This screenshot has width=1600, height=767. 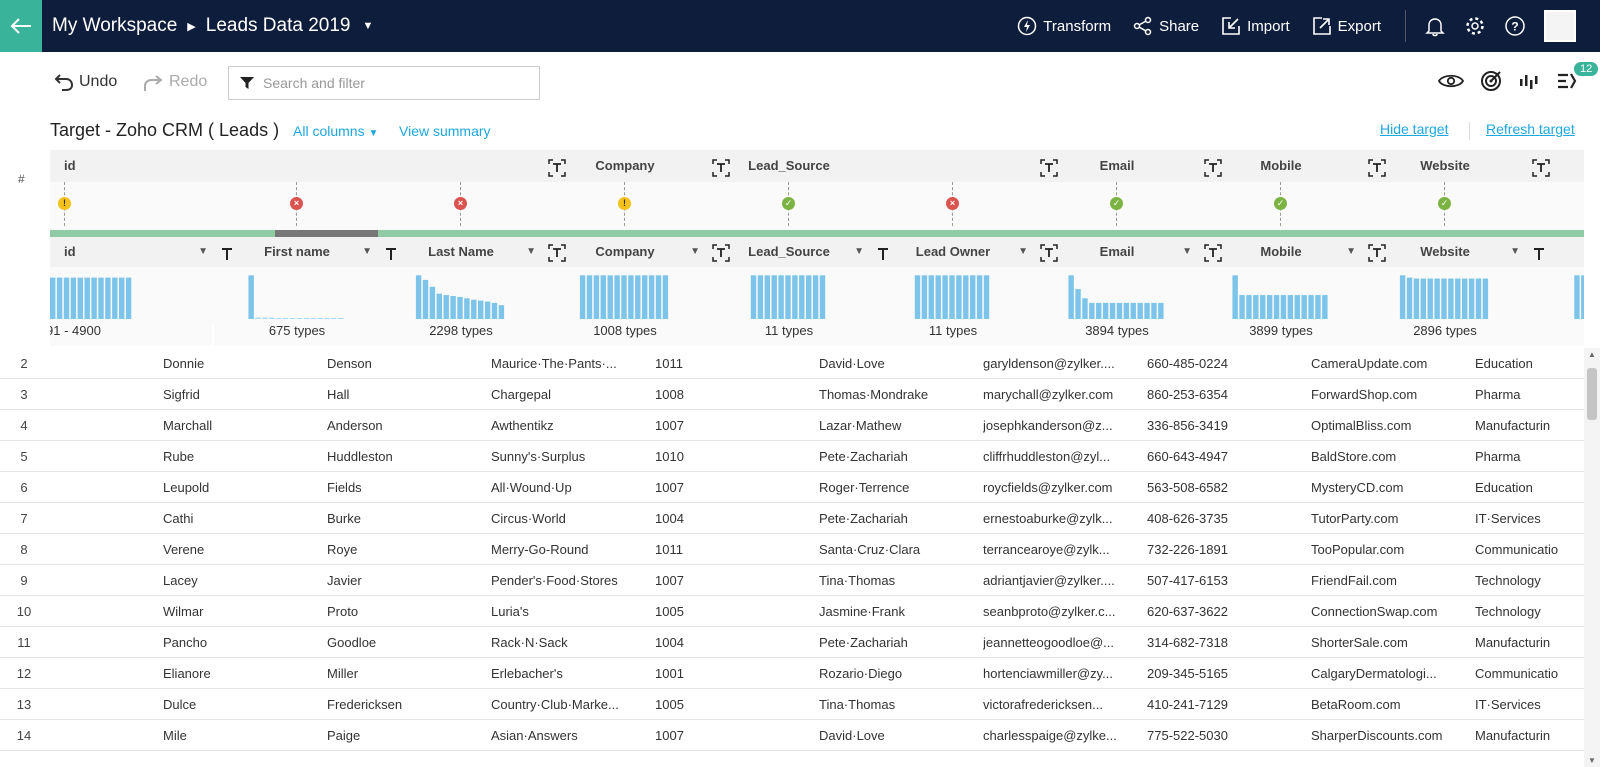 I want to click on table-cell: 408-626-3735, so click(x=1187, y=518).